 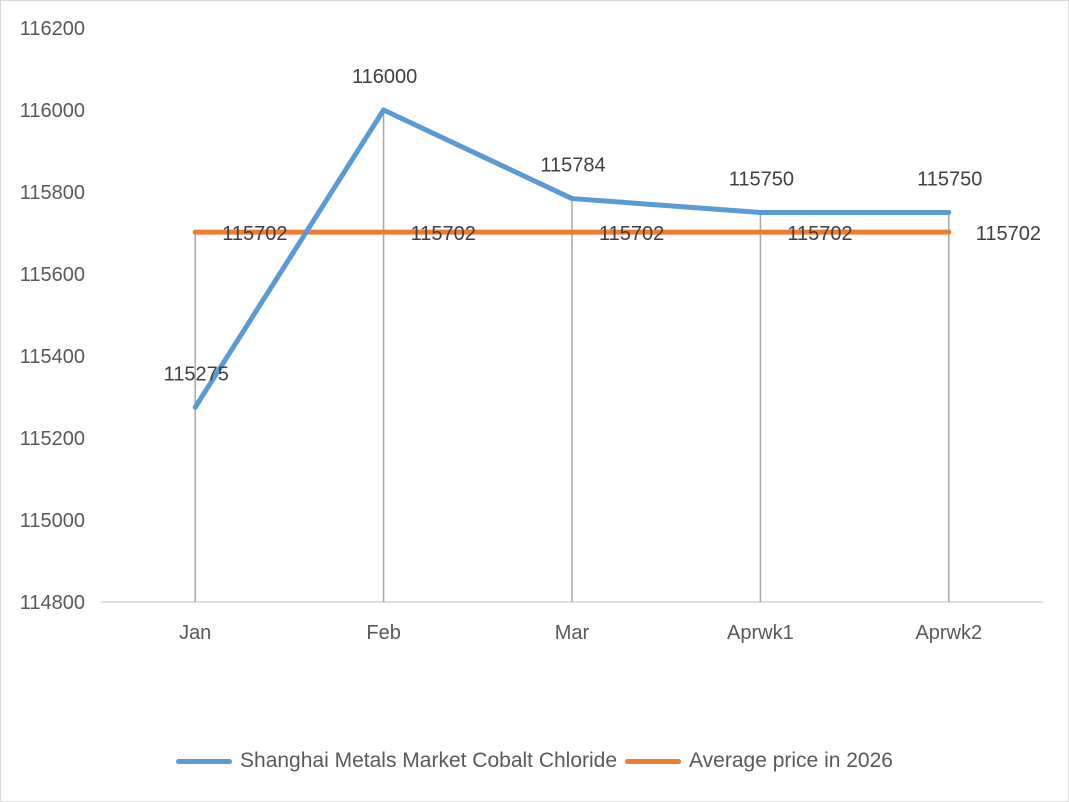 What do you see at coordinates (52, 439) in the screenshot?
I see `y-tick-label: 115200` at bounding box center [52, 439].